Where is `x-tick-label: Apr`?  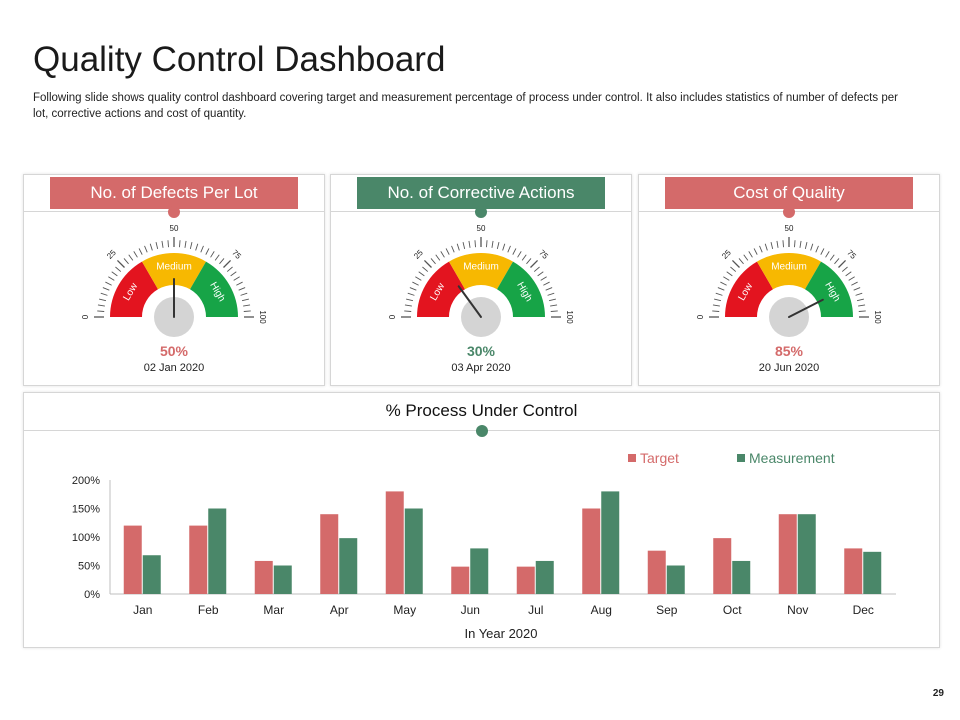 x-tick-label: Apr is located at coordinates (339, 610).